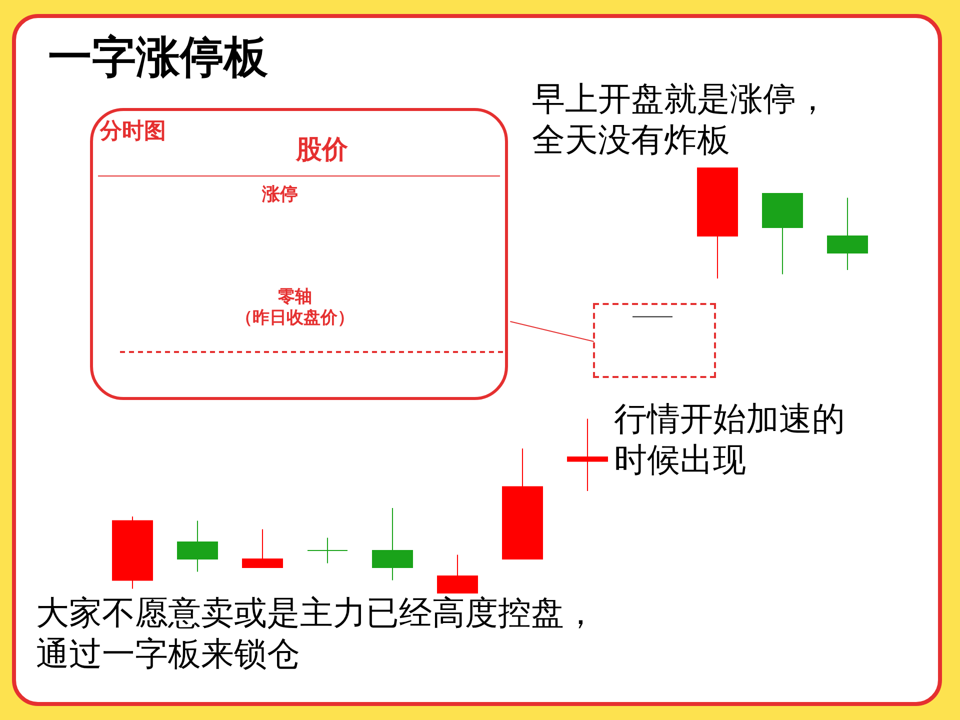 The height and width of the screenshot is (720, 960). I want to click on annotation: 零轴（昨日收盘价）, so click(295, 308).